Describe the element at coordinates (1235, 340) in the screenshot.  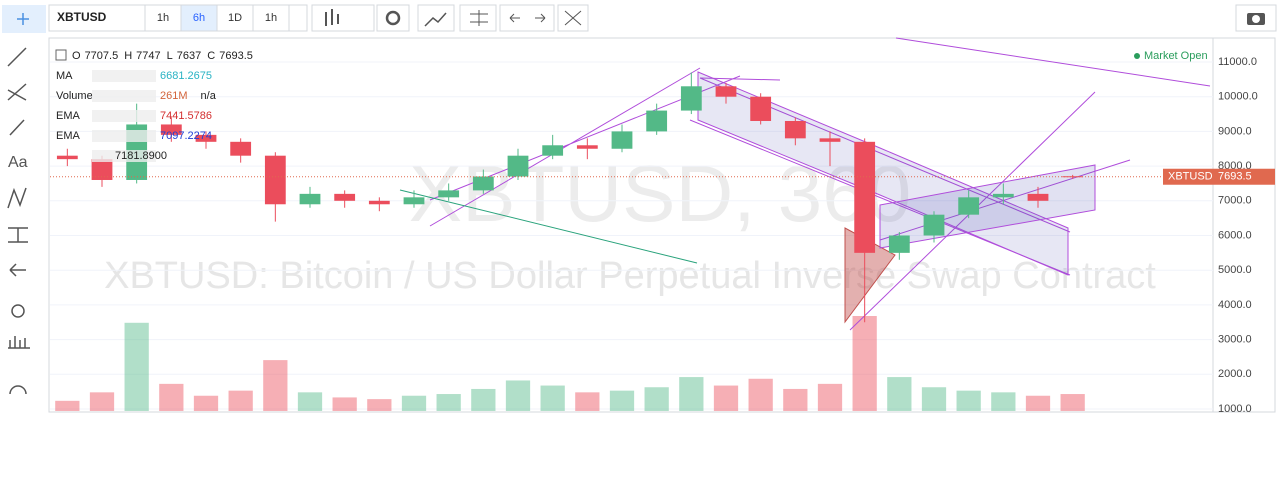
I see `y-tick-label: 3000.0` at that location.